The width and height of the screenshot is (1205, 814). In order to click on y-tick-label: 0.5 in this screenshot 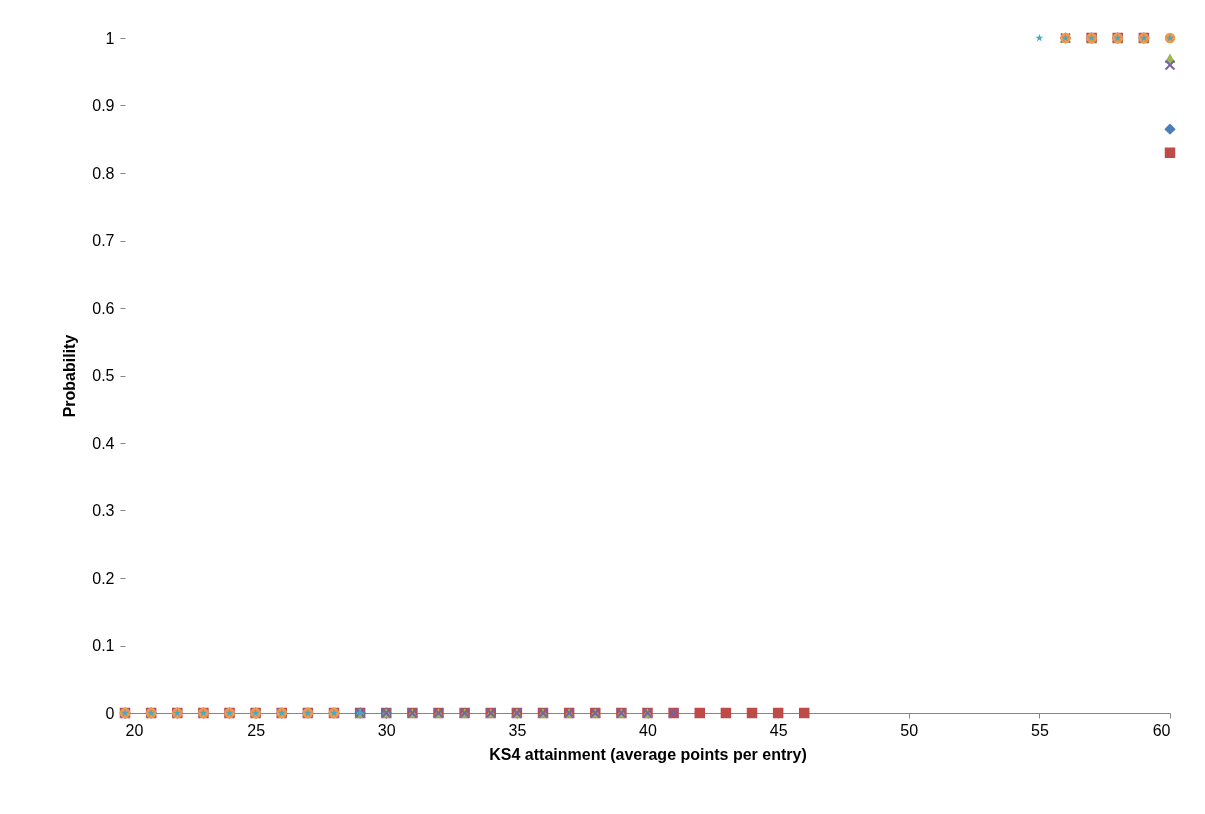, I will do `click(103, 375)`.